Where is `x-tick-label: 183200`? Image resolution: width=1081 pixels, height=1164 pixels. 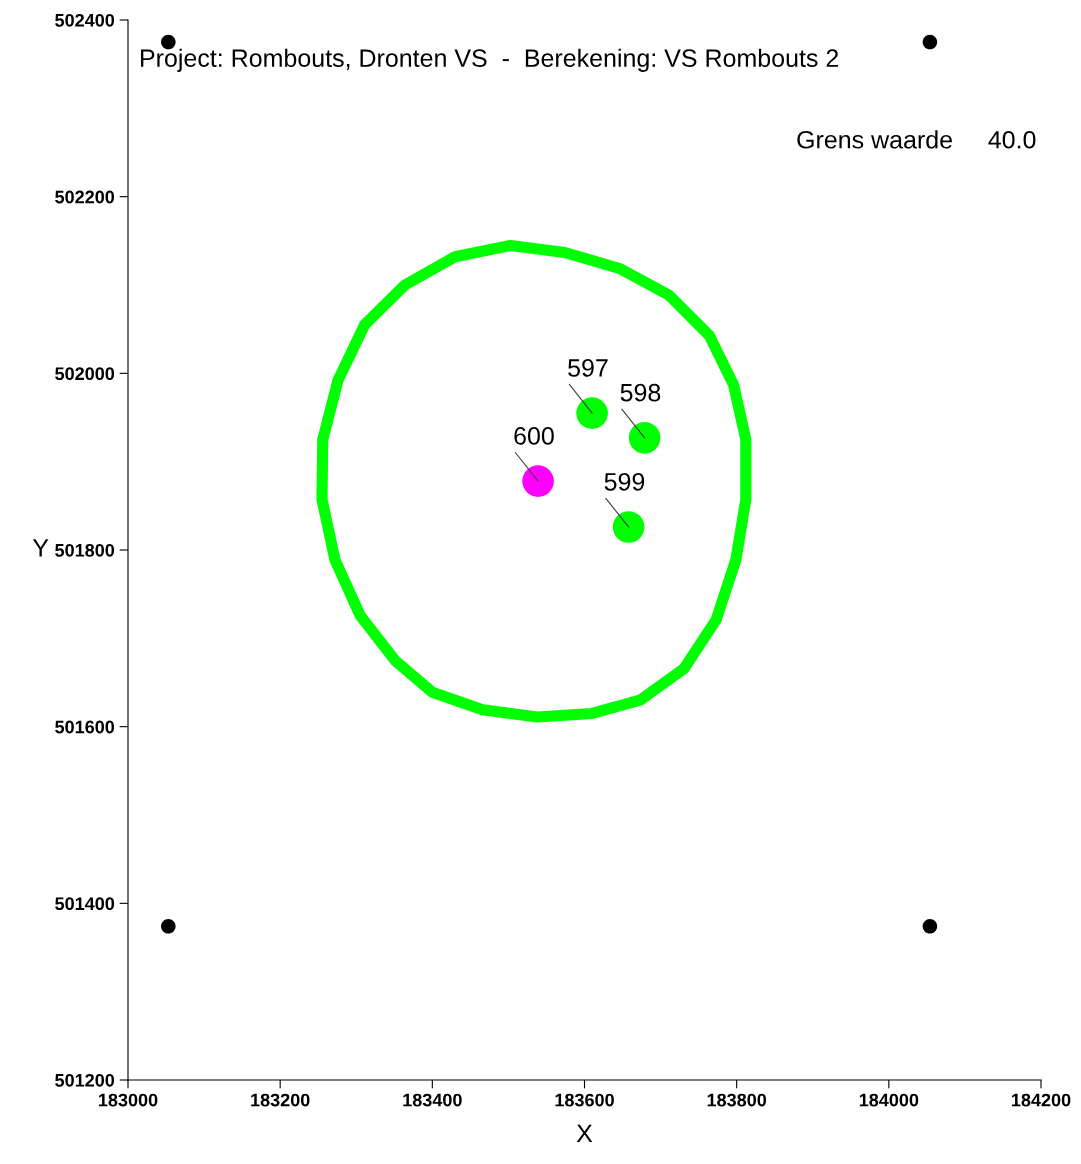 x-tick-label: 183200 is located at coordinates (280, 1100).